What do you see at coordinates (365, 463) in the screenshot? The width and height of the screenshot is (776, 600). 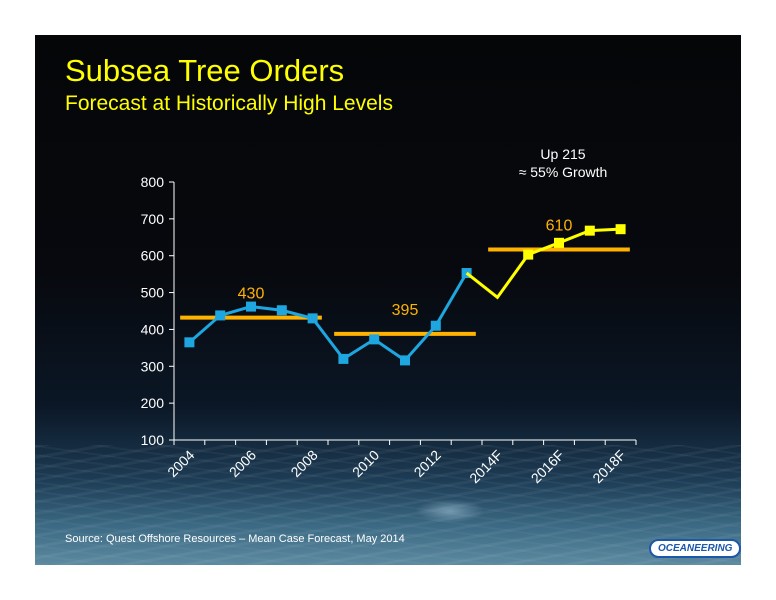 I see `x-tick-label: 2010` at bounding box center [365, 463].